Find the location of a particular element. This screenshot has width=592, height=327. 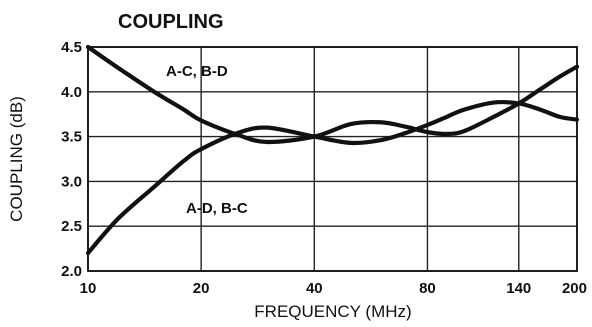

x-tick-label: 10 is located at coordinates (88, 288).